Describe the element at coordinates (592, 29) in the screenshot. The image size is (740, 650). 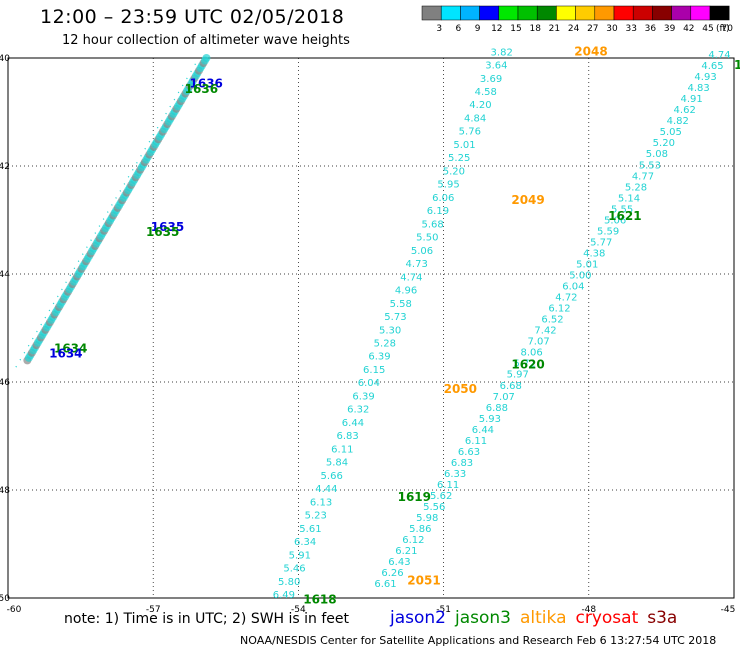
I see `colorbar-tick-label: 27` at that location.